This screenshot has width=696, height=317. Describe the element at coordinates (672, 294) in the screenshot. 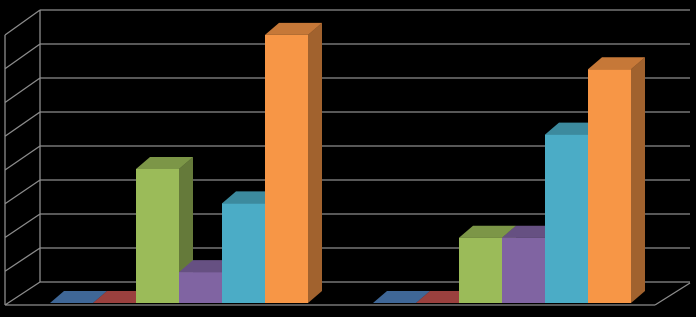

I see `floor-line` at that location.